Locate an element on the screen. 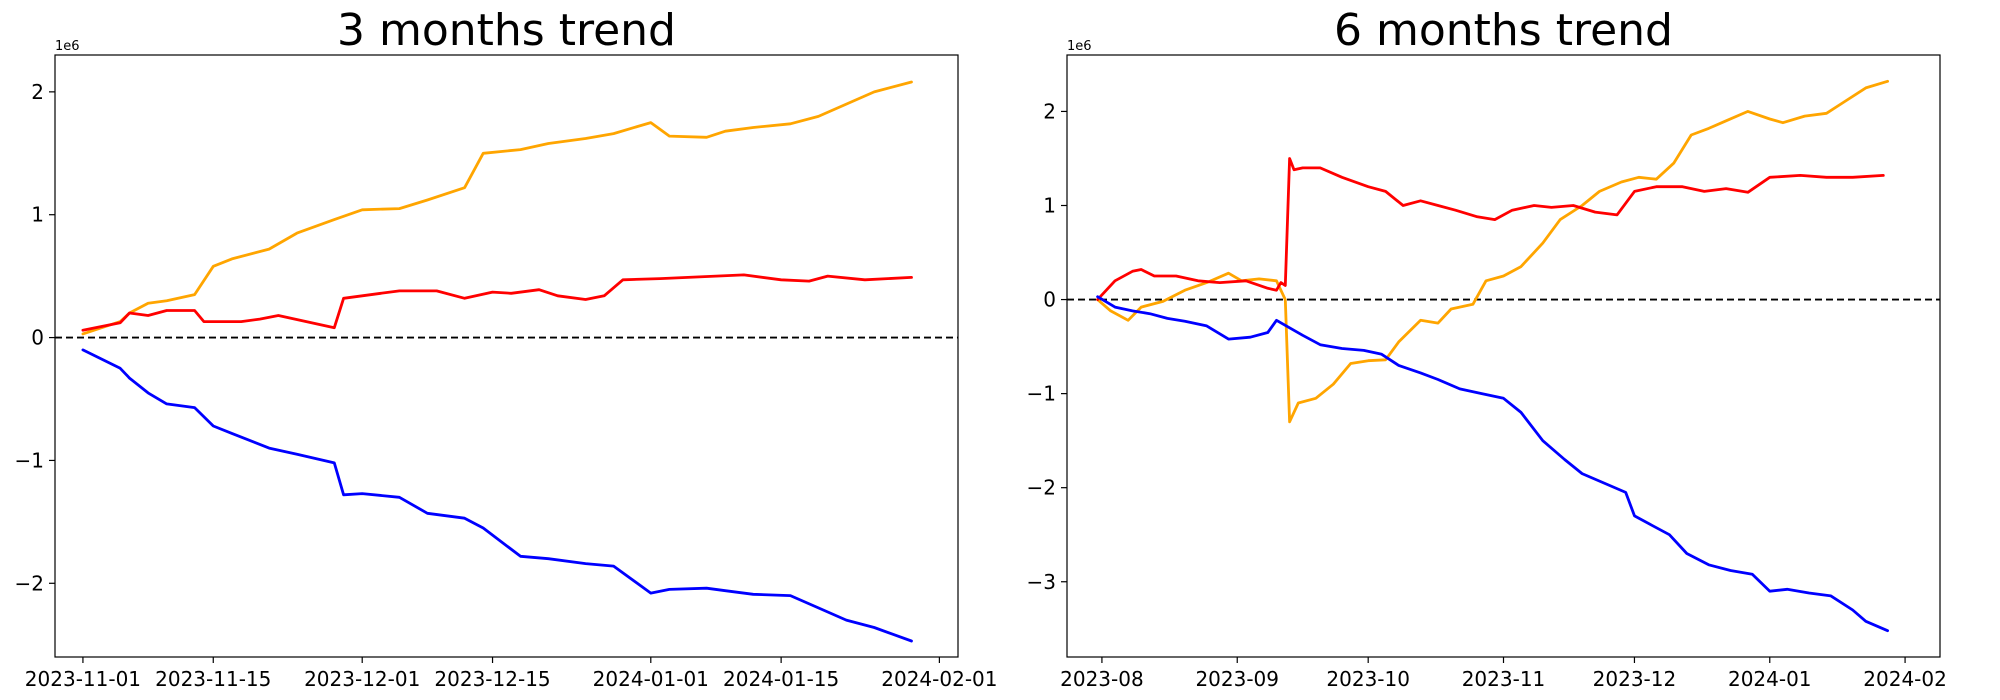 The image size is (2000, 700). x-tick-label: 2023-12-01 is located at coordinates (362, 679).